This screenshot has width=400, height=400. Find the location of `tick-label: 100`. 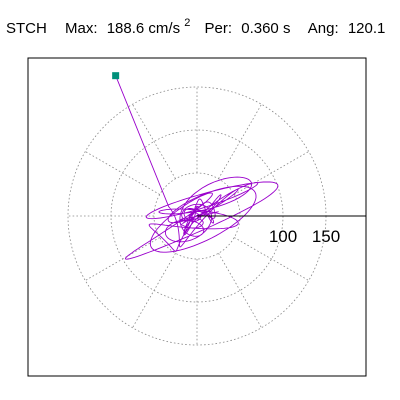

tick-label: 100 is located at coordinates (283, 236).